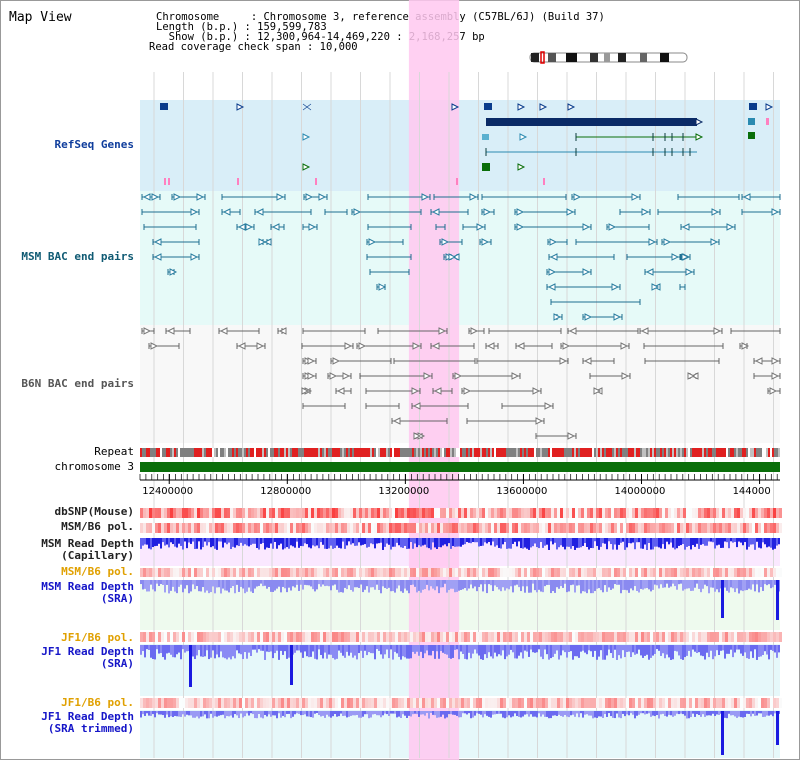 The width and height of the screenshot is (800, 760). I want to click on repeat-track, so click(460, 452).